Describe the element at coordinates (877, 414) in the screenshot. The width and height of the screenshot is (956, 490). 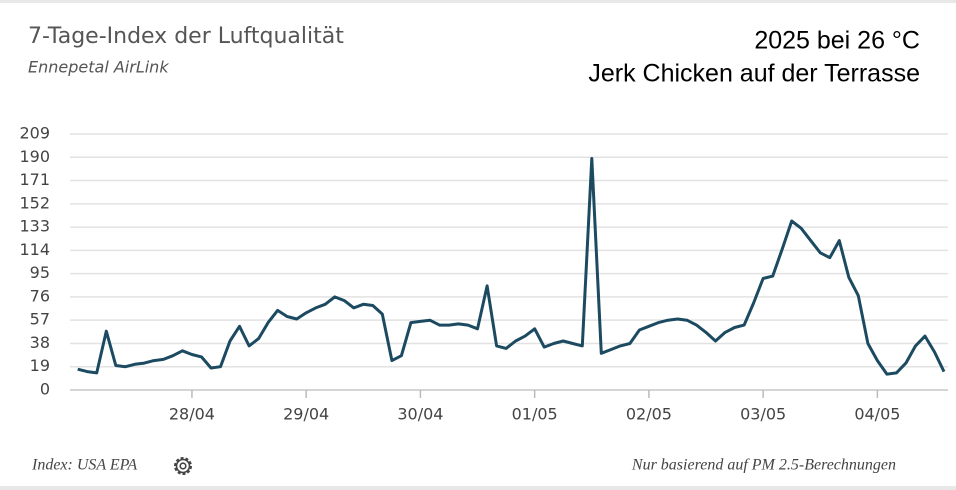
I see `x-tick-label: 04/05` at that location.